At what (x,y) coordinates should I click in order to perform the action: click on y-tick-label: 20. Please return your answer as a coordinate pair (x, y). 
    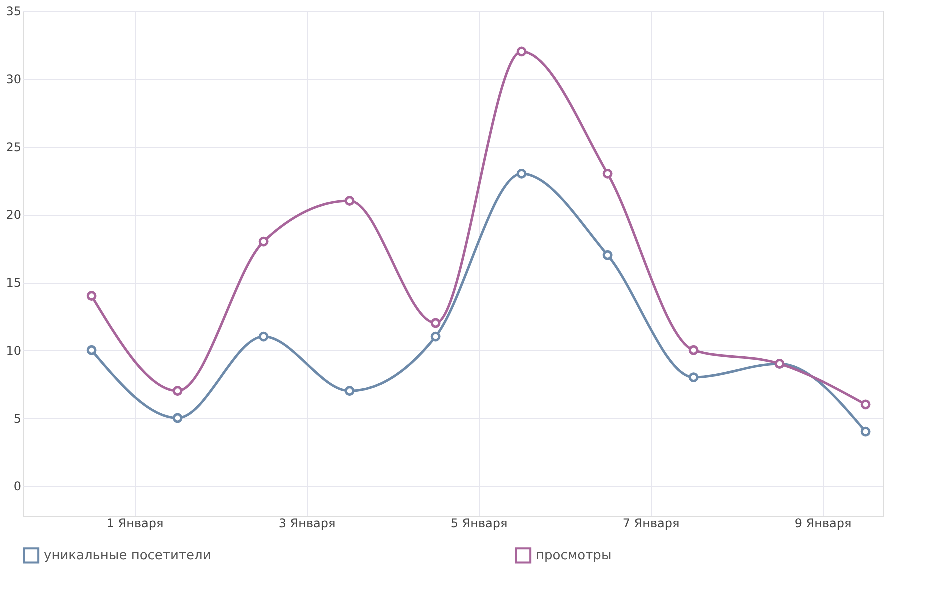
    Looking at the image, I should click on (14, 215).